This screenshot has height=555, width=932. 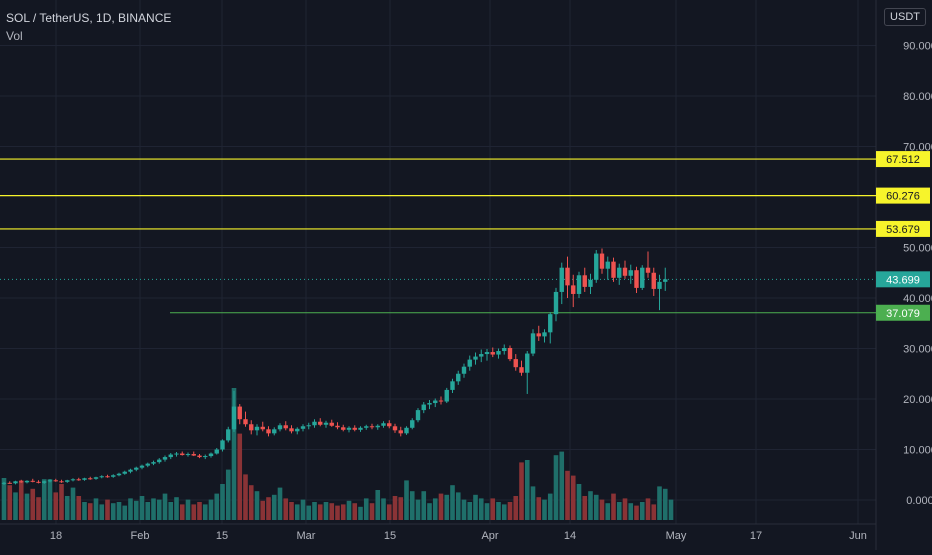 What do you see at coordinates (917, 249) in the screenshot?
I see `price-tick-label: 50.000` at bounding box center [917, 249].